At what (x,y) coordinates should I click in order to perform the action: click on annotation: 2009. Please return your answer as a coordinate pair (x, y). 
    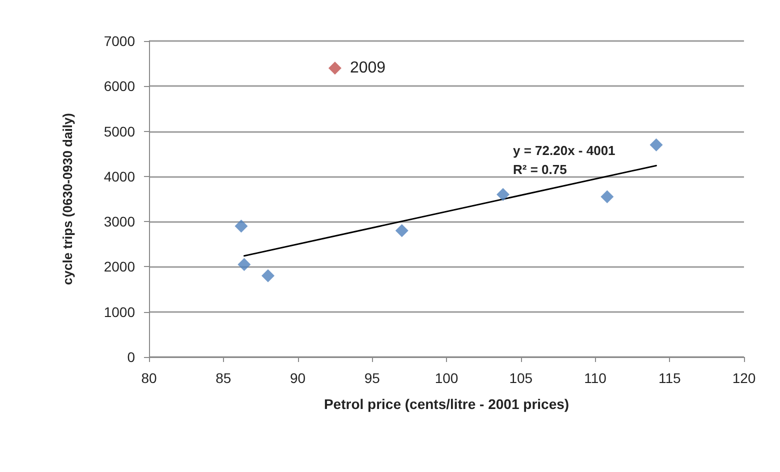
    Looking at the image, I should click on (368, 68).